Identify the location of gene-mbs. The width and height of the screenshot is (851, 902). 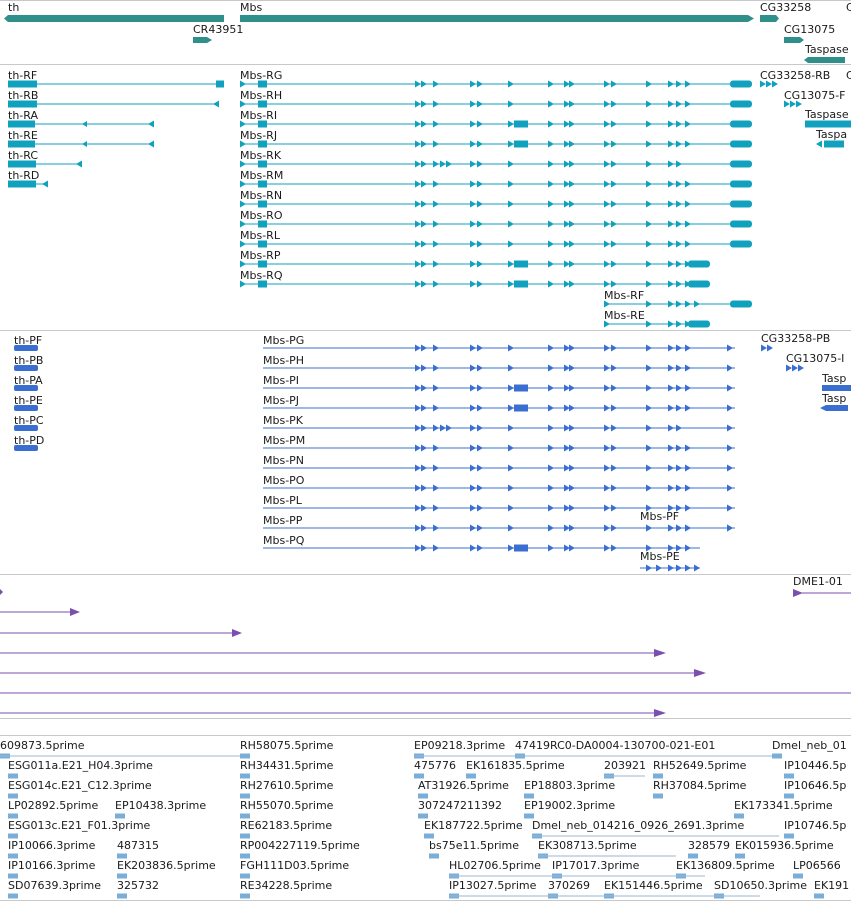
(497, 18).